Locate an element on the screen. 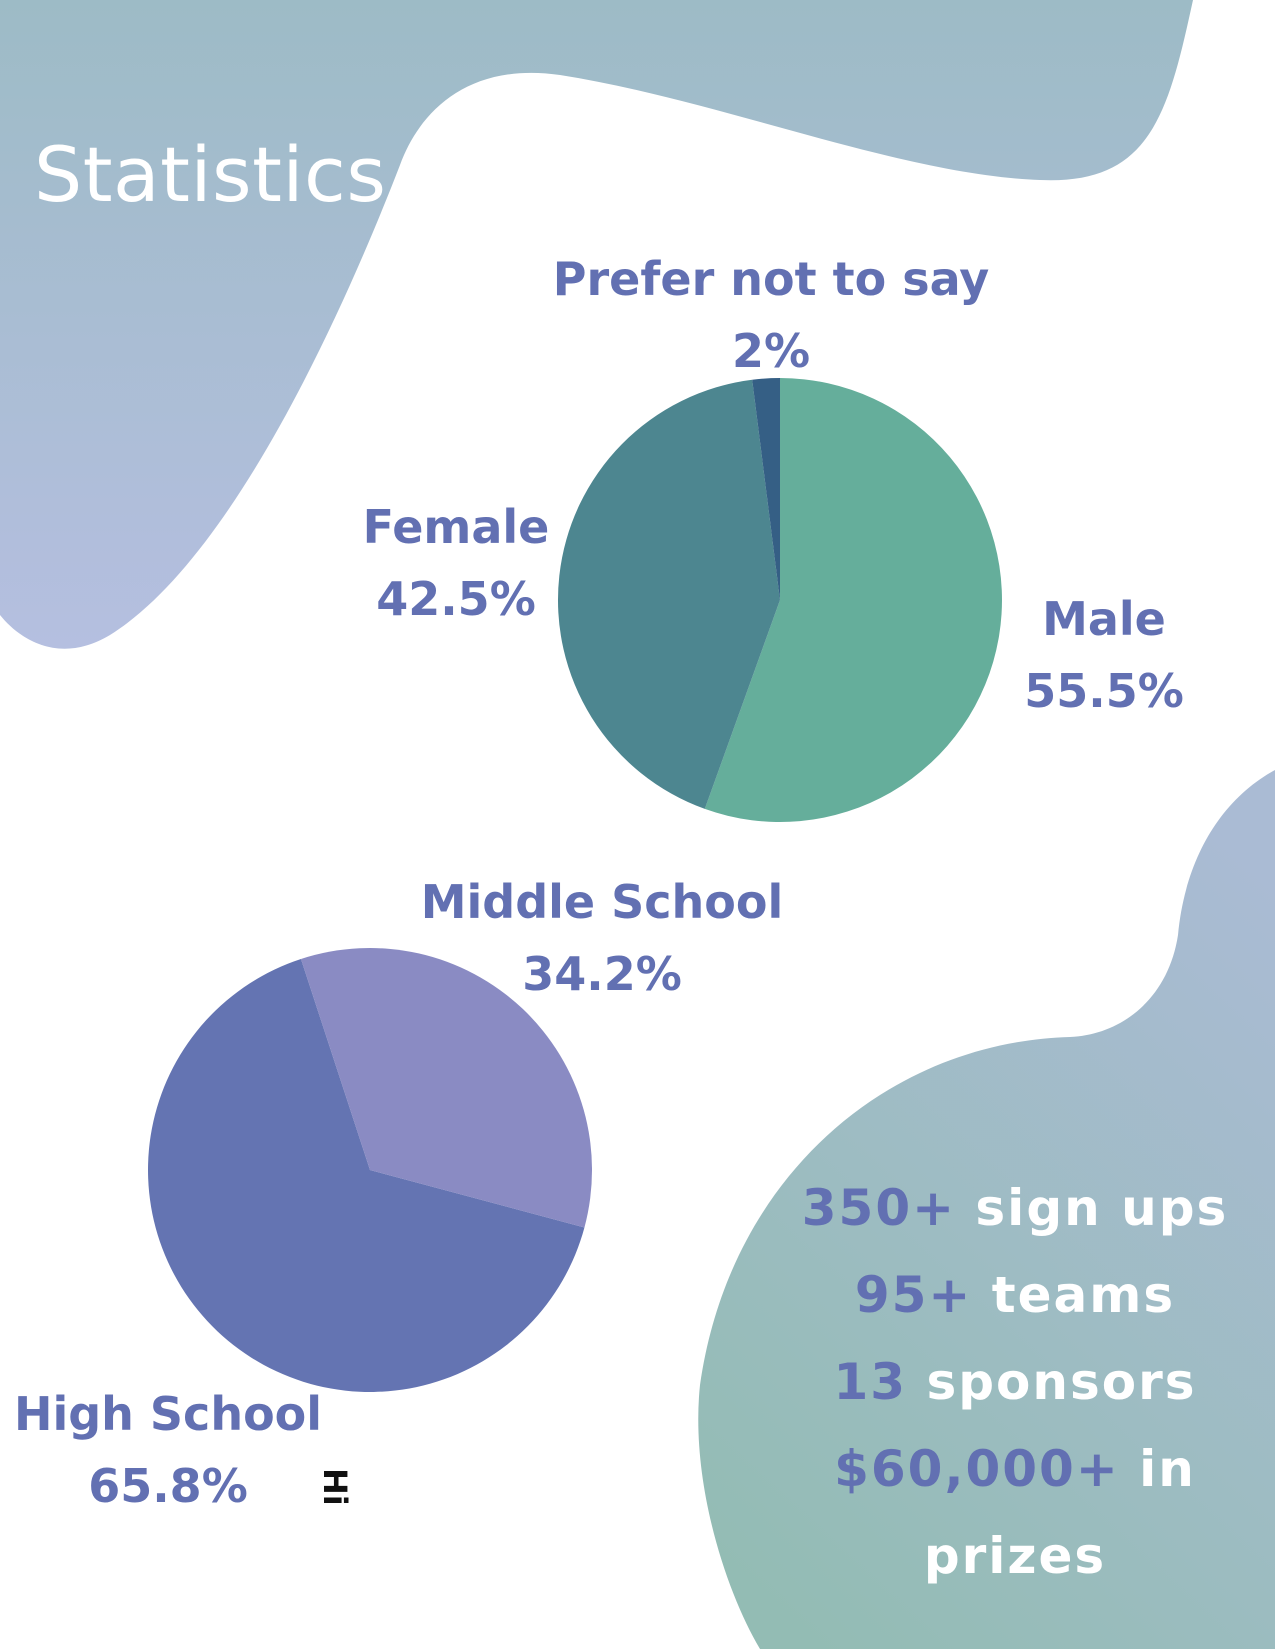 This screenshot has height=1649, width=1275. stat-text: in is located at coordinates (1167, 1469).